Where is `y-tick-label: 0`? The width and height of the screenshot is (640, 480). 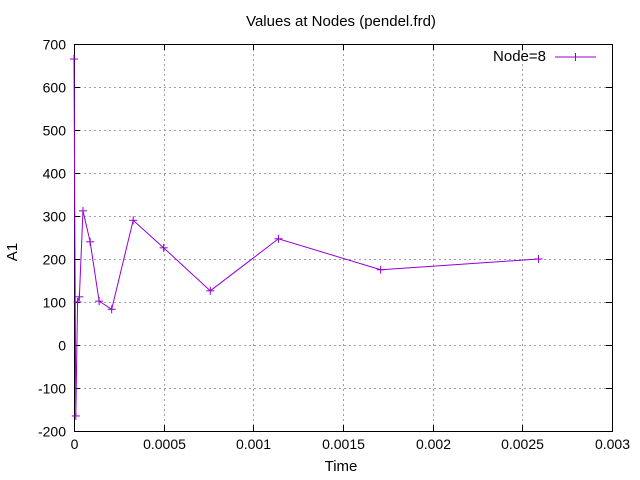
y-tick-label: 0 is located at coordinates (62, 346).